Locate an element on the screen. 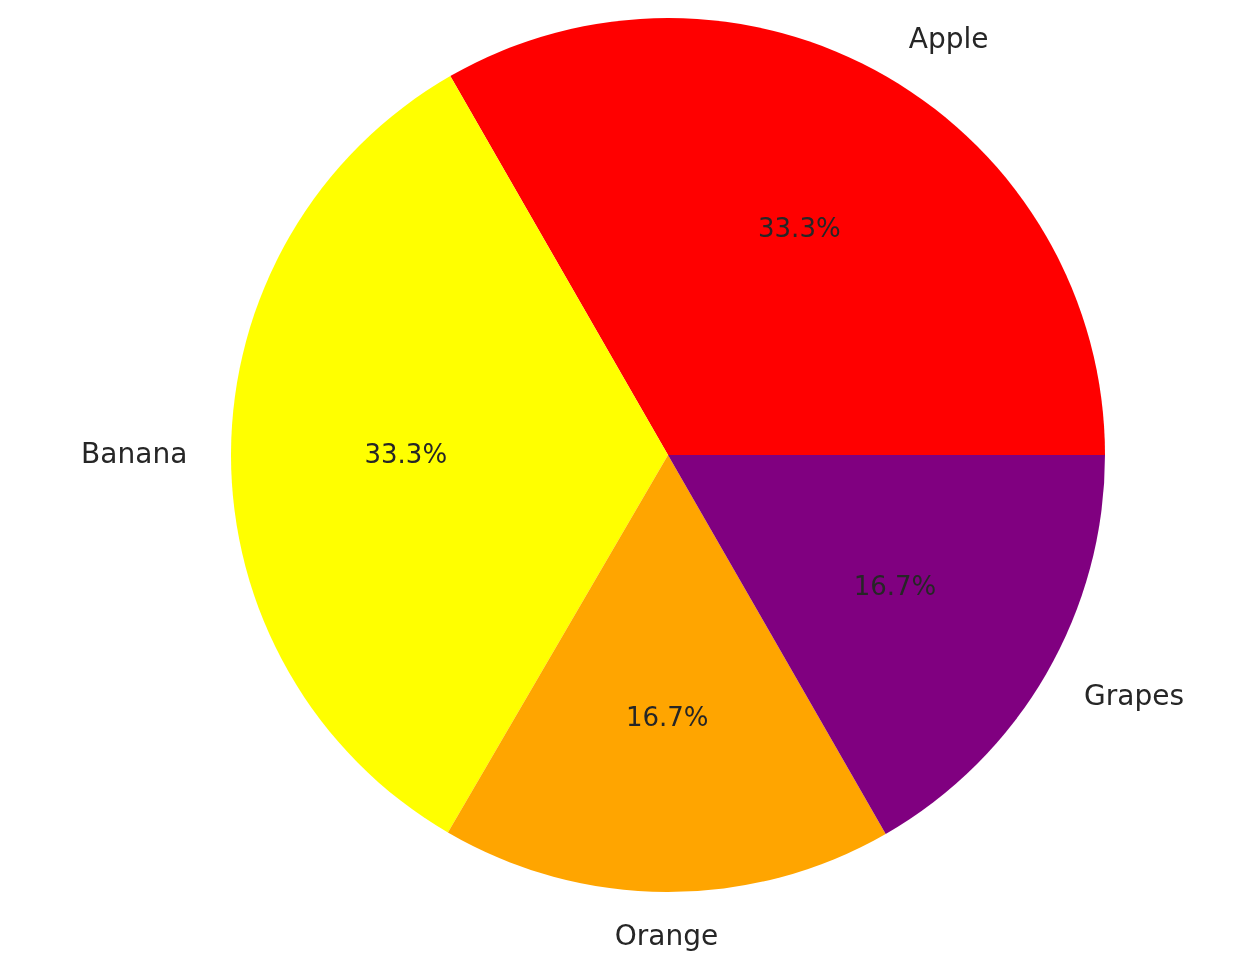 The image size is (1238, 959). slice-label: Banana is located at coordinates (134, 453).